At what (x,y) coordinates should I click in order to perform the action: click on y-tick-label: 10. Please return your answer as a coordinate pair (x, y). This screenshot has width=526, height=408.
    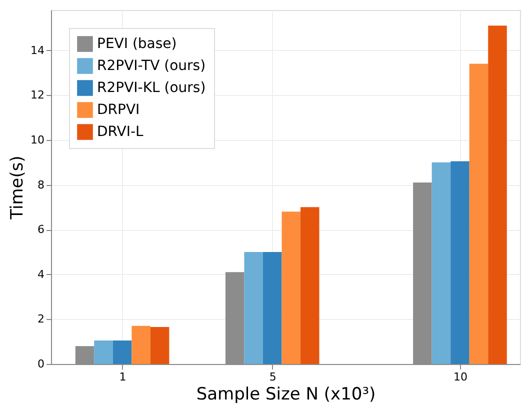
    Looking at the image, I should click on (37, 139).